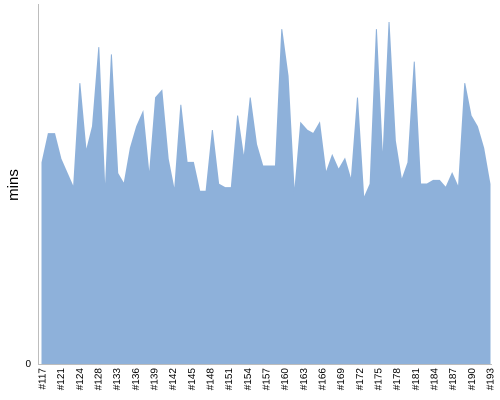  Describe the element at coordinates (435, 379) in the screenshot. I see `x-tick-label: #184` at that location.